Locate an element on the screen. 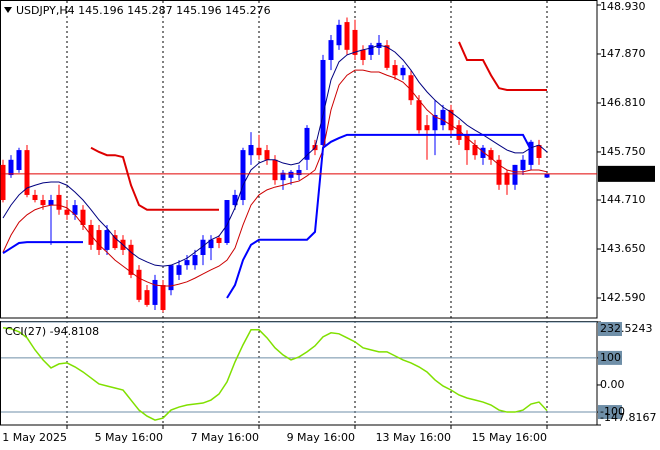 The image size is (660, 450). symbol-icon is located at coordinates (8, 10).